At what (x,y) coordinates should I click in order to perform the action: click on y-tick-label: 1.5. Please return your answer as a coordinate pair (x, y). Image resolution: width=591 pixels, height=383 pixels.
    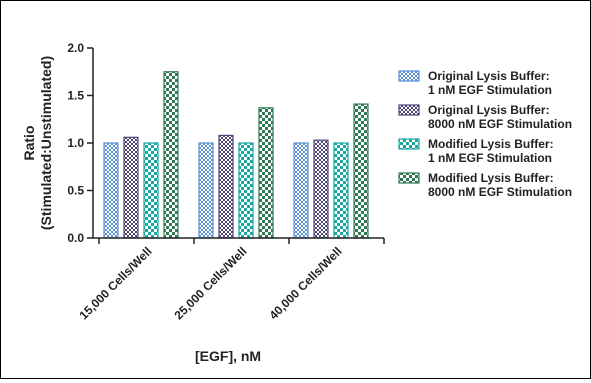
    Looking at the image, I should click on (75, 96).